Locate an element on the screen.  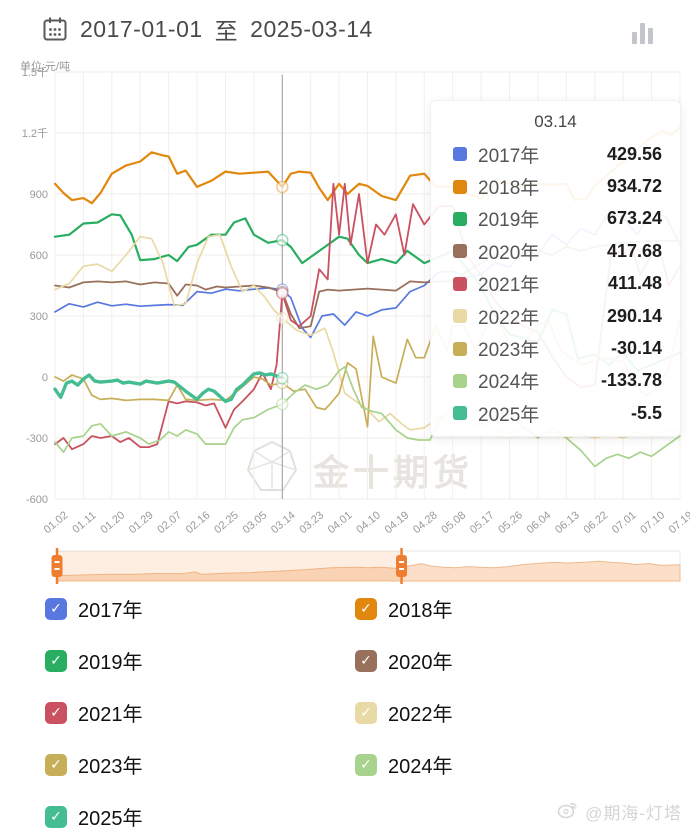
tooltip-row: 2022年 290.14 is located at coordinates (555, 316).